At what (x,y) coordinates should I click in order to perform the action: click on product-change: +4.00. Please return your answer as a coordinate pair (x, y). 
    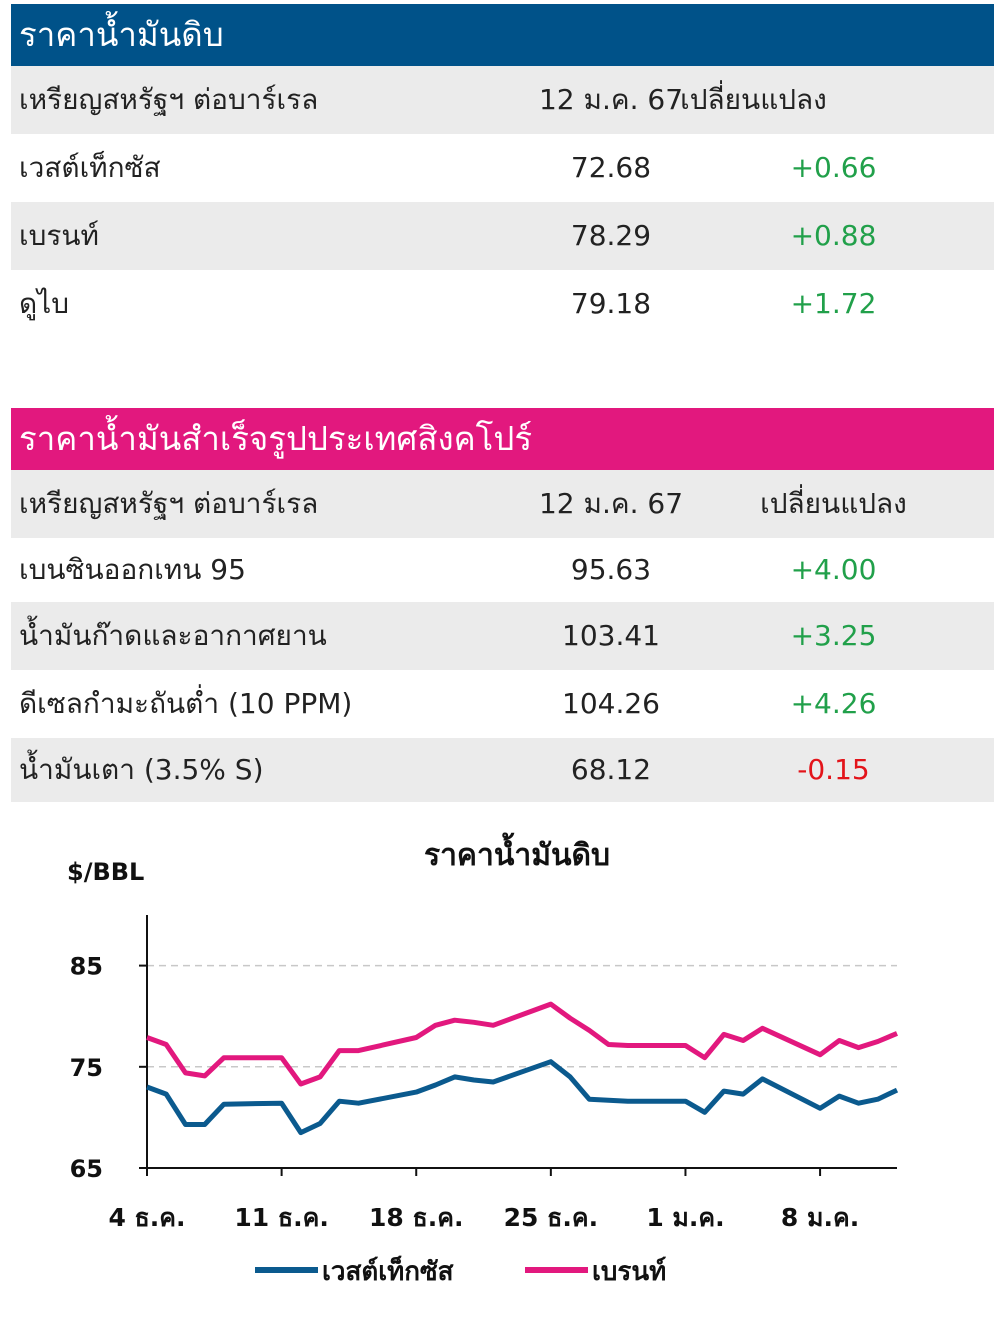
    Looking at the image, I should click on (833, 569).